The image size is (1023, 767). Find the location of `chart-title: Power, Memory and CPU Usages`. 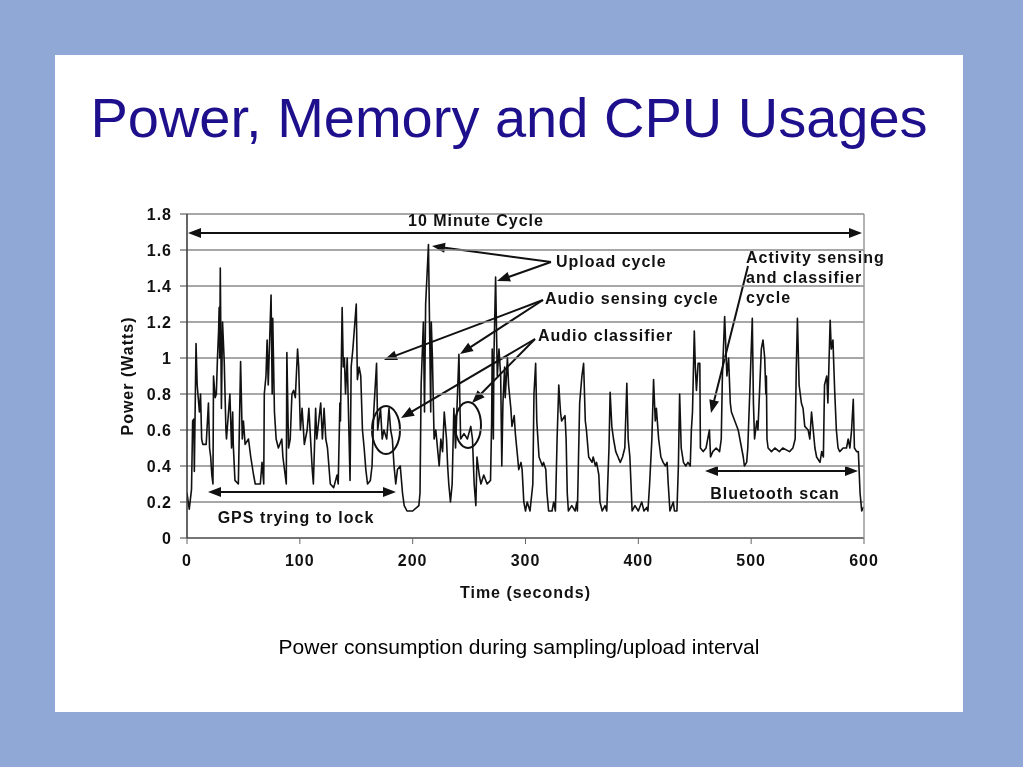

chart-title: Power, Memory and CPU Usages is located at coordinates (509, 117).